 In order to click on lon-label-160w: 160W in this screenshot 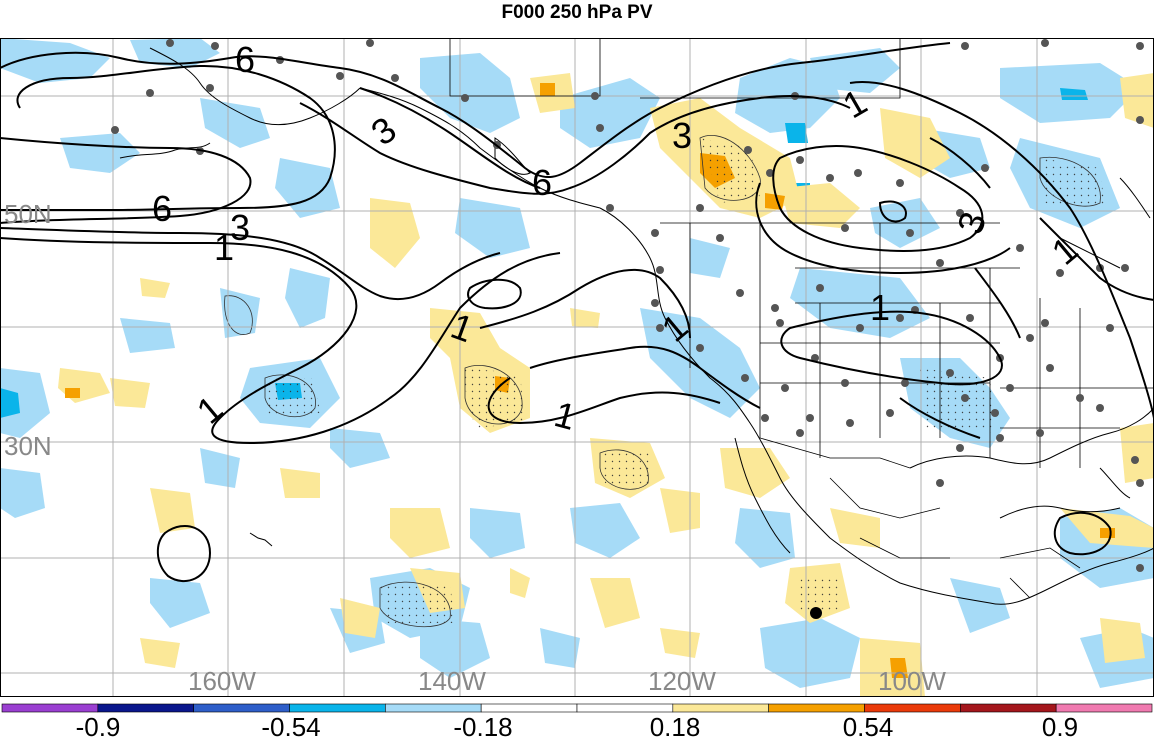, I will do `click(222, 681)`.